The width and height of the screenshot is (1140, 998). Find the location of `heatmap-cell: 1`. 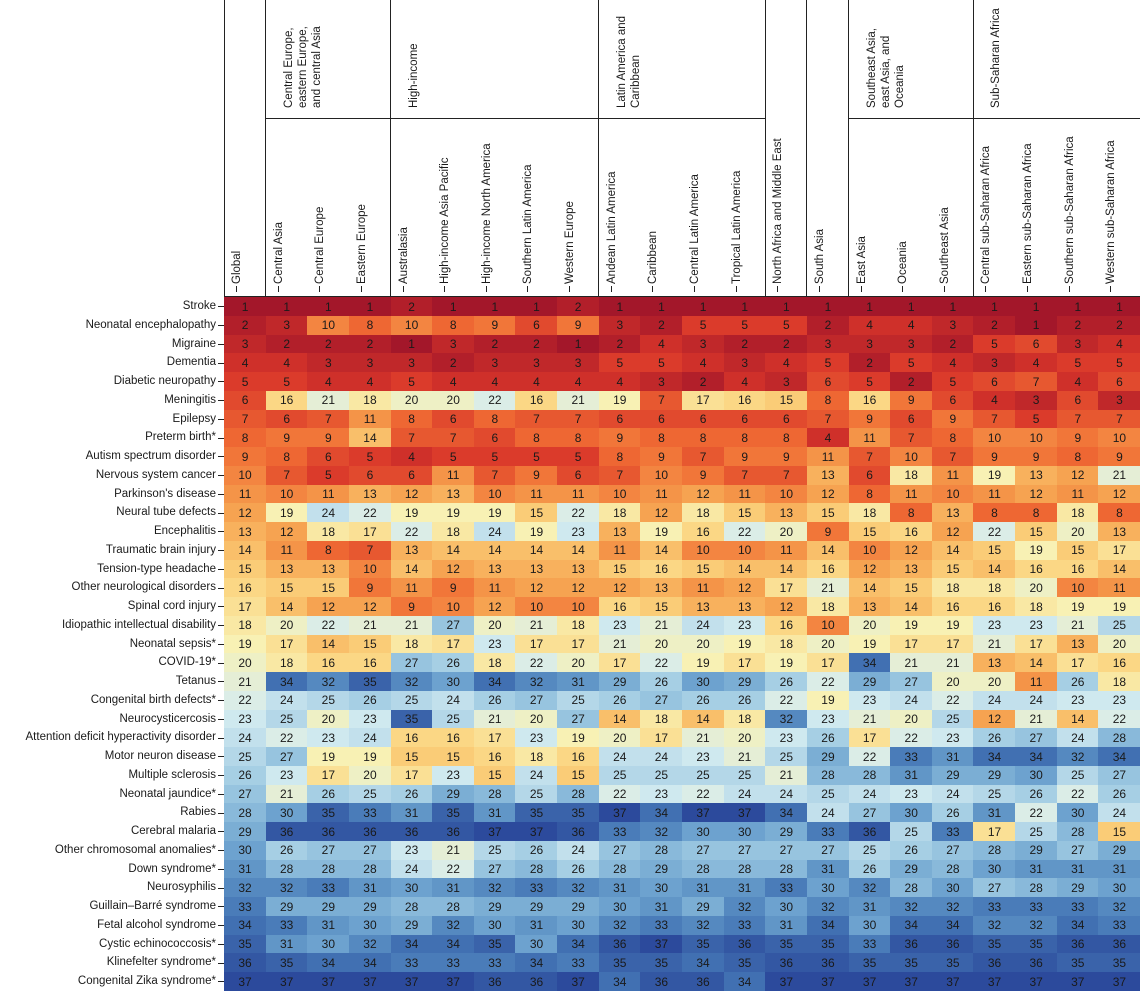

heatmap-cell: 1 is located at coordinates (786, 307).